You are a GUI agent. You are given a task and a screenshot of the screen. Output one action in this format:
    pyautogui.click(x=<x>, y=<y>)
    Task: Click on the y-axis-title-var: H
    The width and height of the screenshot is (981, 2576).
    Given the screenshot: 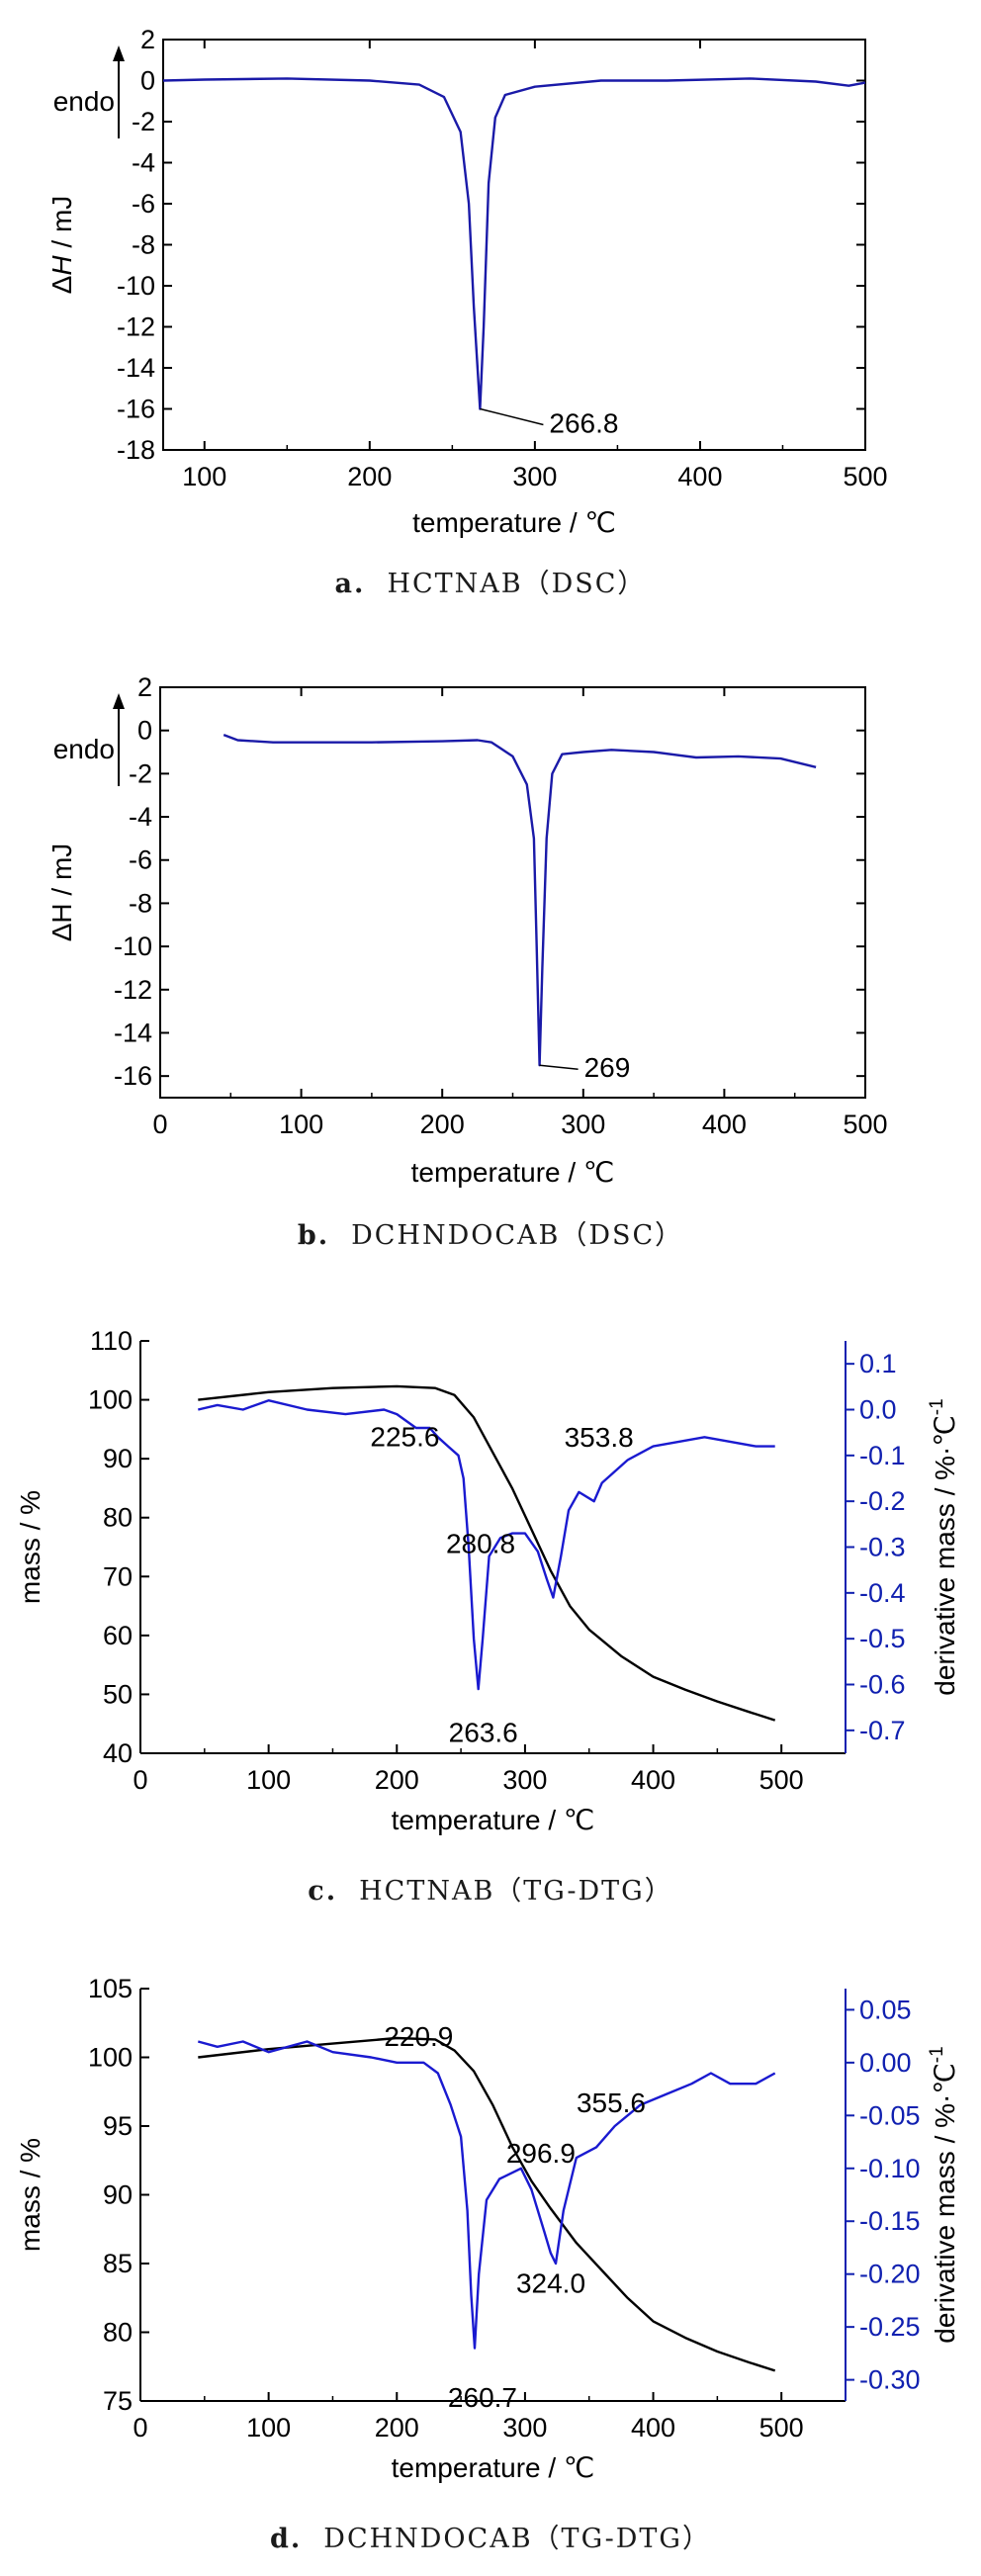 What is the action you would take?
    pyautogui.click(x=62, y=265)
    